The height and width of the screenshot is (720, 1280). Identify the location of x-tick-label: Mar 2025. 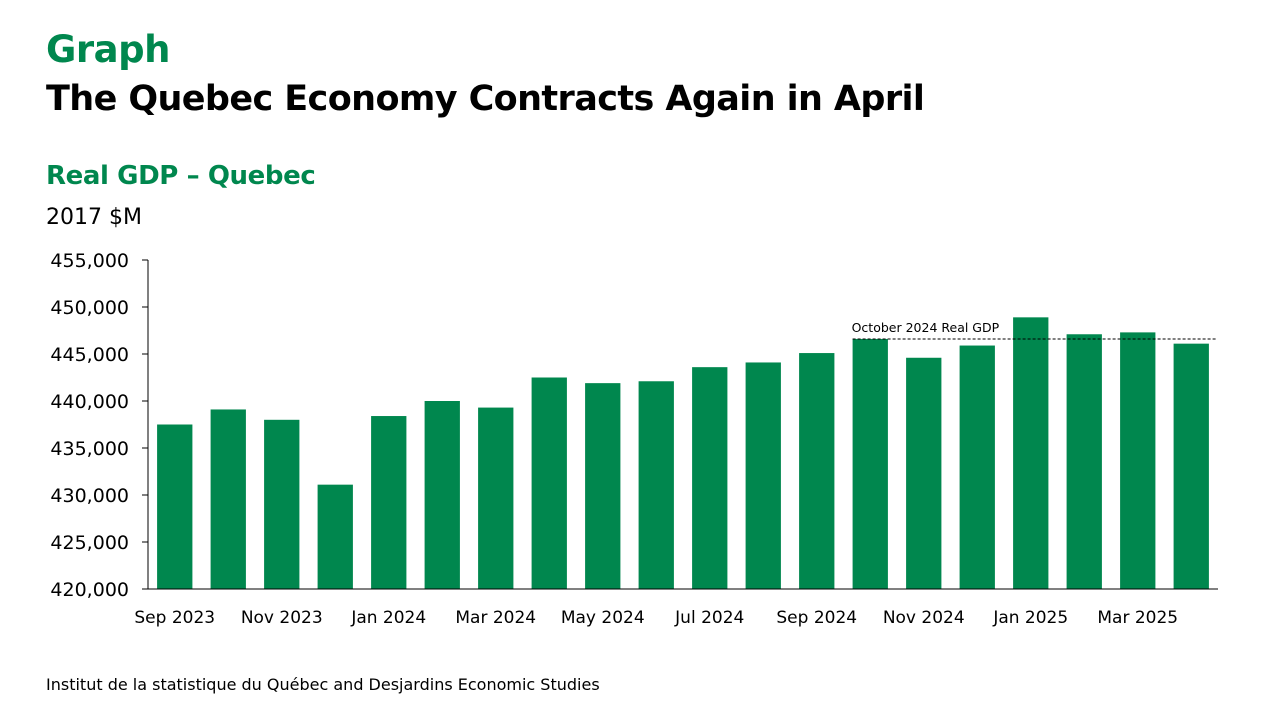
(1137, 618).